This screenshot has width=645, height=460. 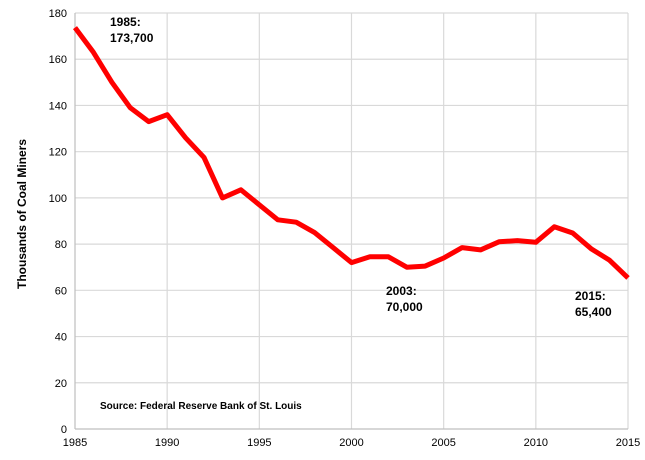 I want to click on annotation-2015-label: 2015:, so click(x=590, y=296).